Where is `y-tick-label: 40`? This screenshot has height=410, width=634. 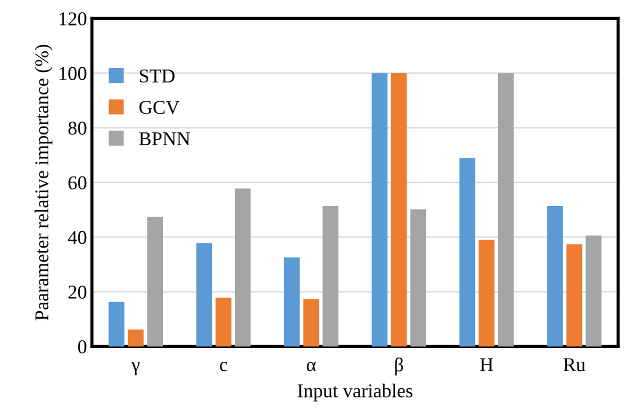 y-tick-label: 40 is located at coordinates (77, 237).